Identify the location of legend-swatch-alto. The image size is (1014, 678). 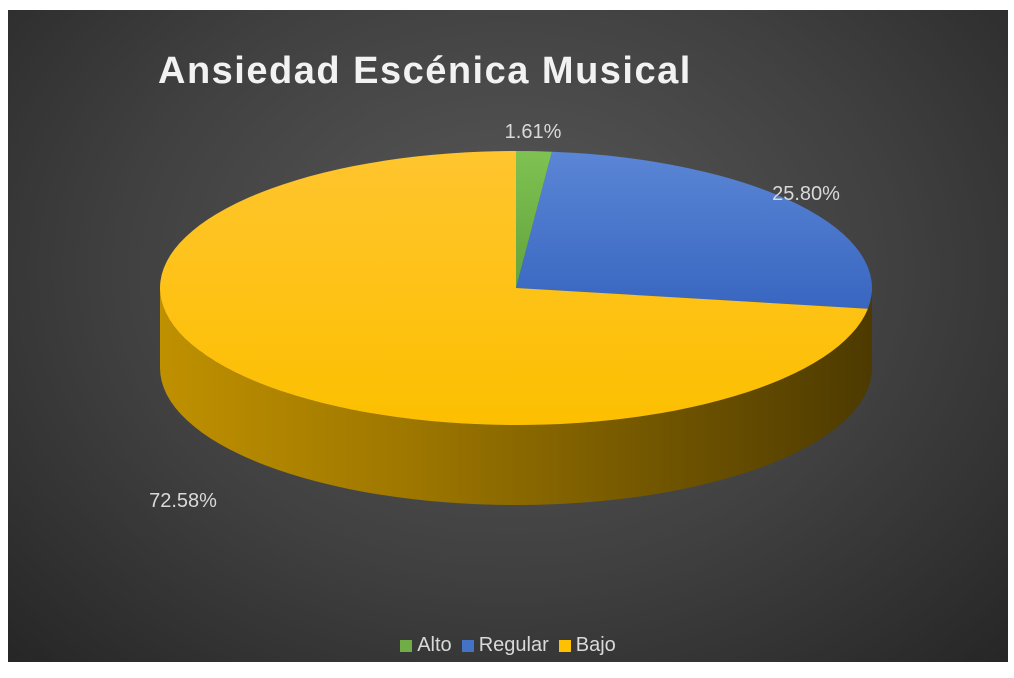
(406, 645).